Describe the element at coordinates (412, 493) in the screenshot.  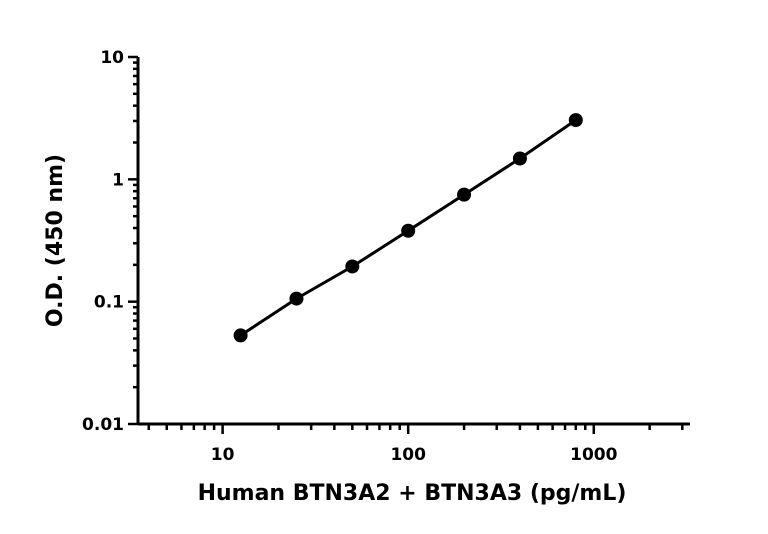
I see `x-axis-title: Human BTN3A2 + BTN3A3 (pg/mL)` at that location.